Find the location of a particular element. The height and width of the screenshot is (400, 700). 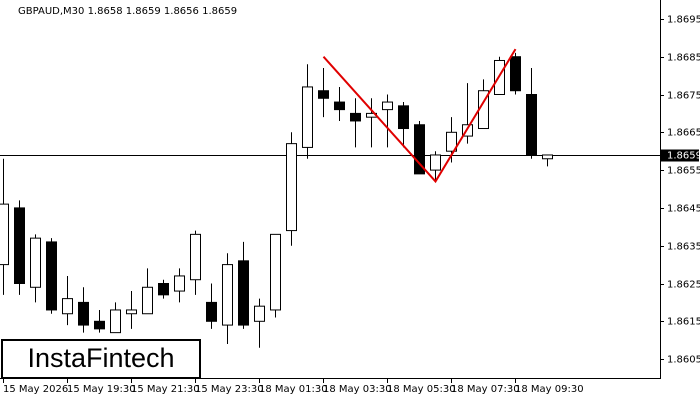

current-price-box is located at coordinates (680, 155).